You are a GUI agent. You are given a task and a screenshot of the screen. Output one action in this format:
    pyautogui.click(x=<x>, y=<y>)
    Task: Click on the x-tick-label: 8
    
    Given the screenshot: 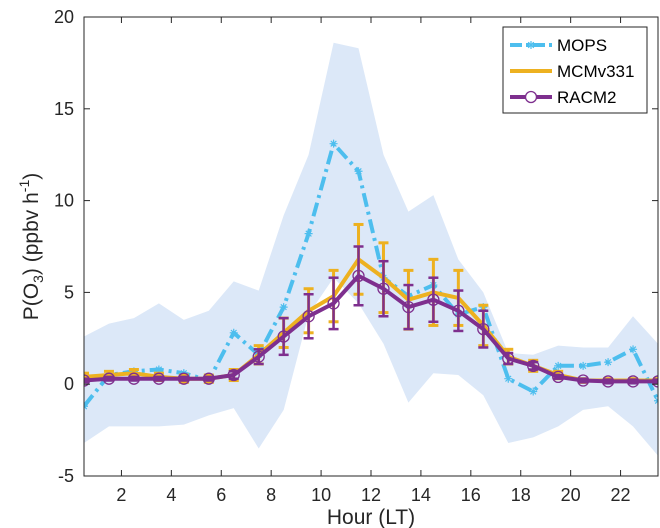 What is the action you would take?
    pyautogui.click(x=271, y=495)
    